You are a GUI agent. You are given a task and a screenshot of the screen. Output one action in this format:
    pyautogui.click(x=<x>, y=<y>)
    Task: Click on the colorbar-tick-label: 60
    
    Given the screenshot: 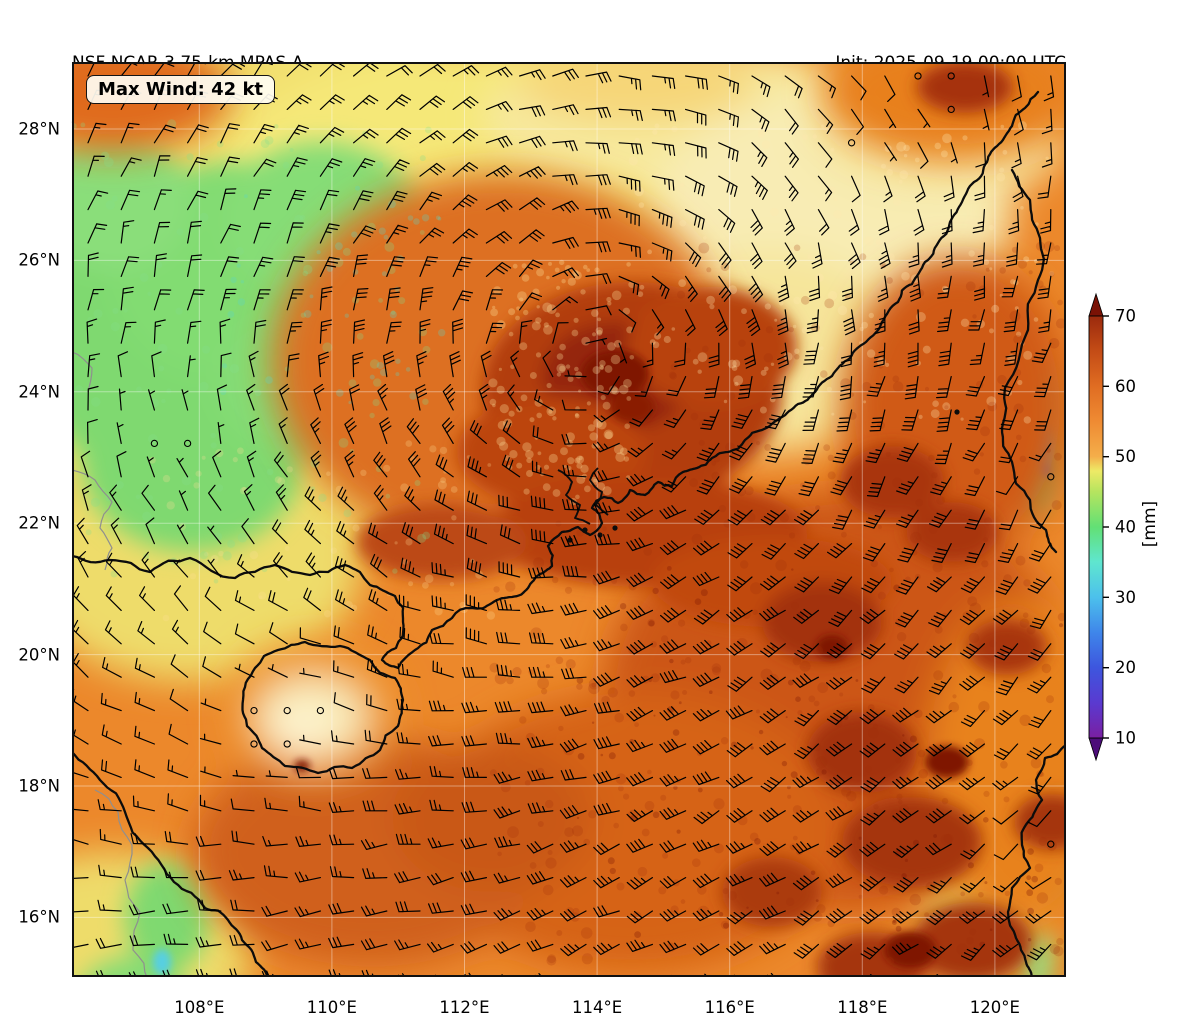 What is the action you would take?
    pyautogui.click(x=1125, y=386)
    